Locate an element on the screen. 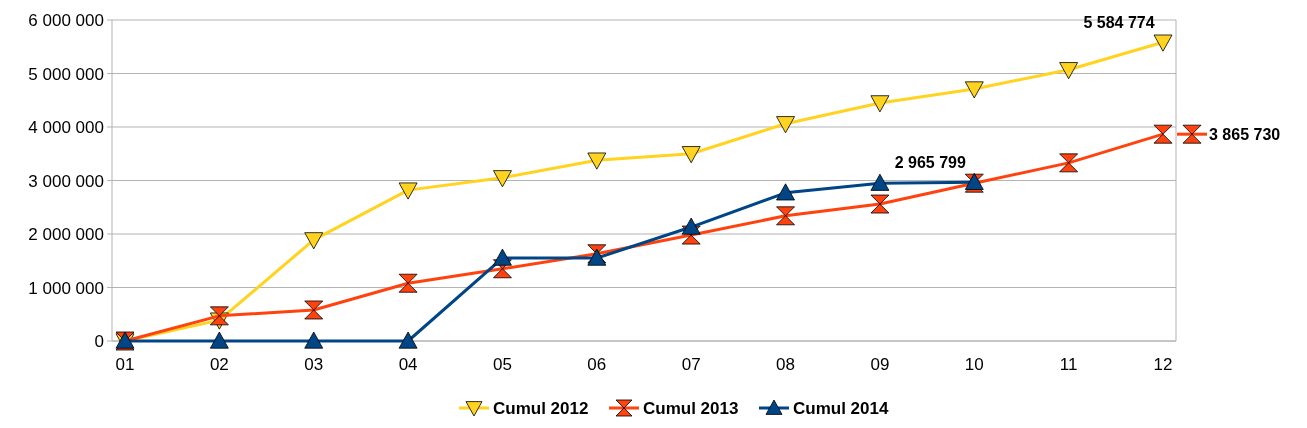  x-tick-label: 07 is located at coordinates (691, 364).